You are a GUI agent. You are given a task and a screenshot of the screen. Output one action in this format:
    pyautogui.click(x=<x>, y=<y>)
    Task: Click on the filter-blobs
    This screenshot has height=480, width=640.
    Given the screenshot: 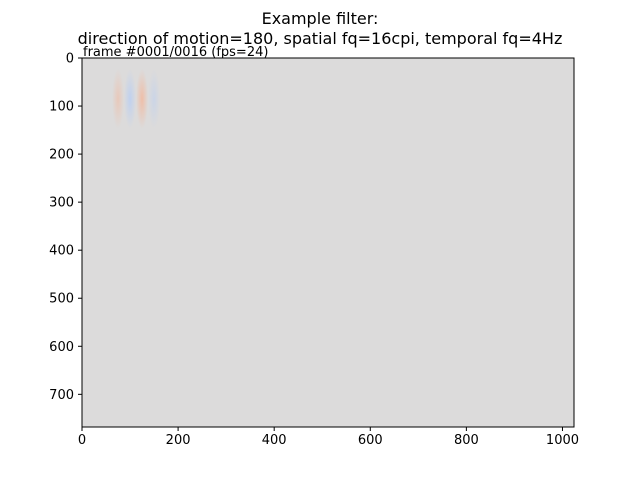 What is the action you would take?
    pyautogui.click(x=136, y=98)
    